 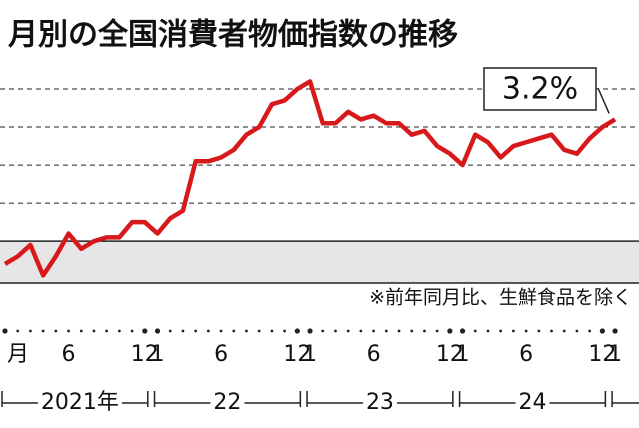 I want to click on negative-band, so click(x=319, y=262).